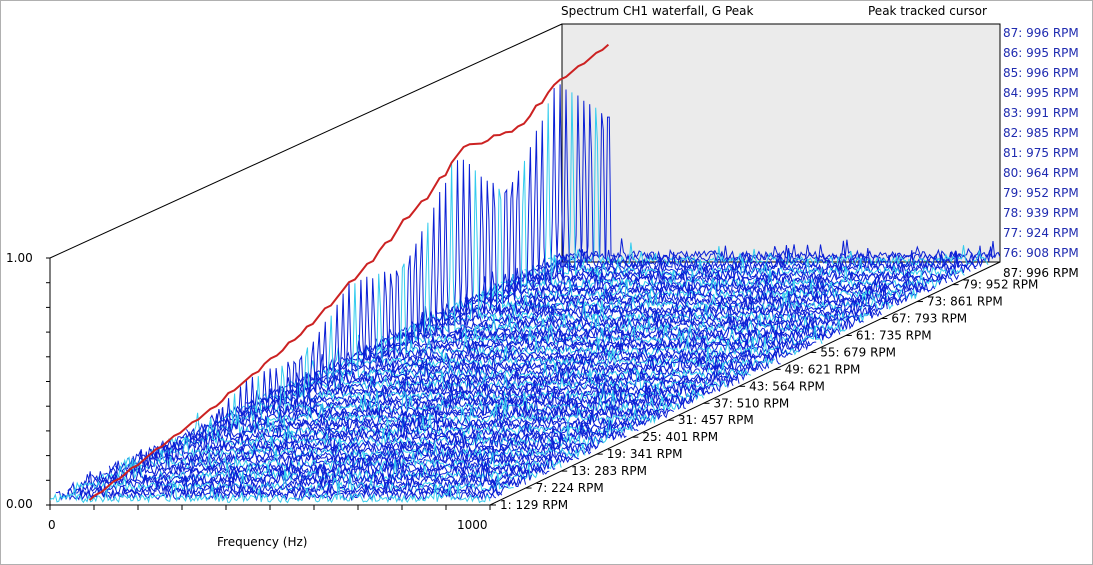 This screenshot has height=565, width=1093. Describe the element at coordinates (716, 420) in the screenshot. I see `depth-label: 31: 457 RPM` at that location.